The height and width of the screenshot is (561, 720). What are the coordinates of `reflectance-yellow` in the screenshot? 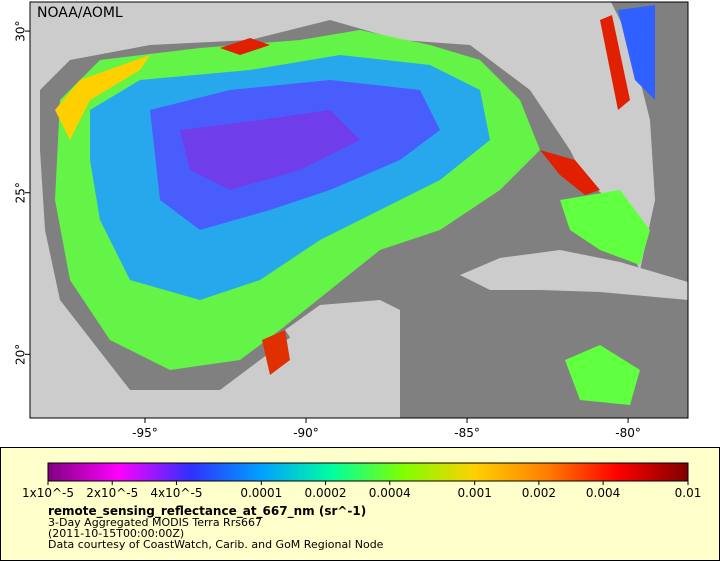 It's located at (102, 97).